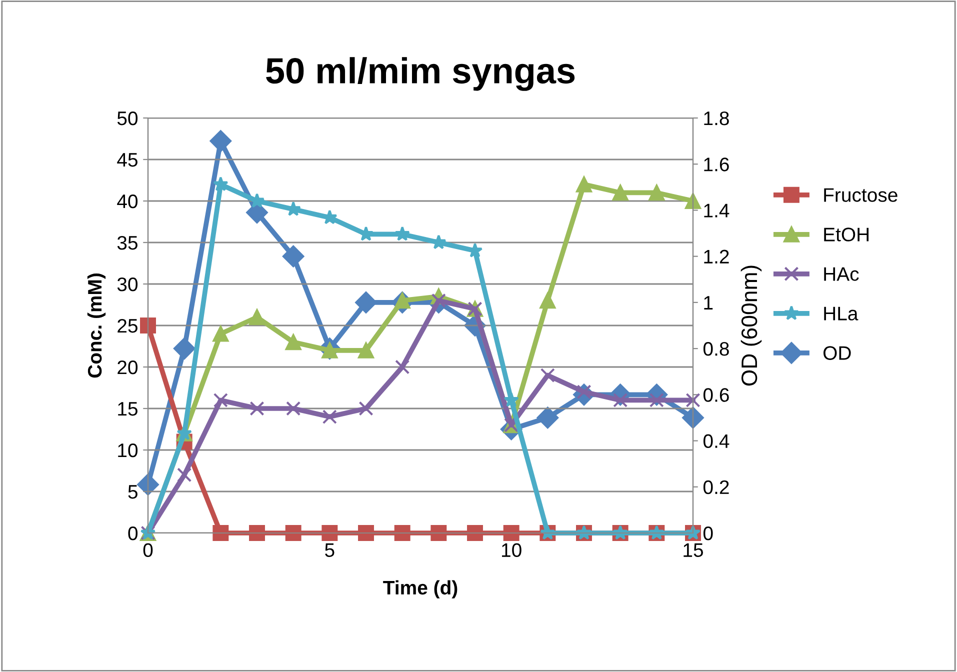 The width and height of the screenshot is (957, 672). Describe the element at coordinates (133, 533) in the screenshot. I see `y-tick-label: 0` at that location.